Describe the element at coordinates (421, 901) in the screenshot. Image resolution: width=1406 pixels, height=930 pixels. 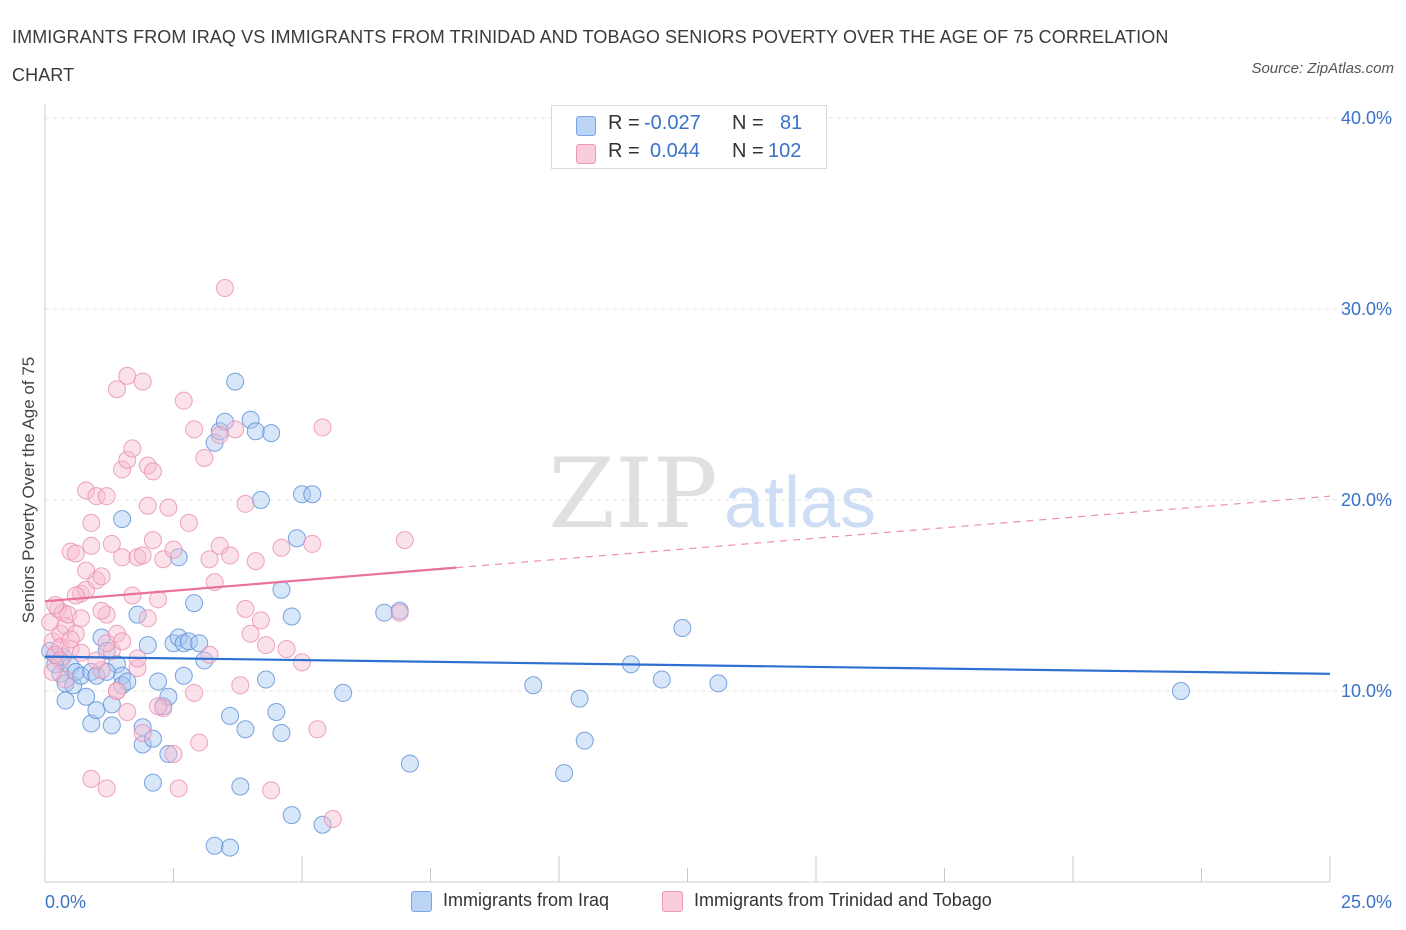
I see `bottom-legend-swatch-iraq` at that location.